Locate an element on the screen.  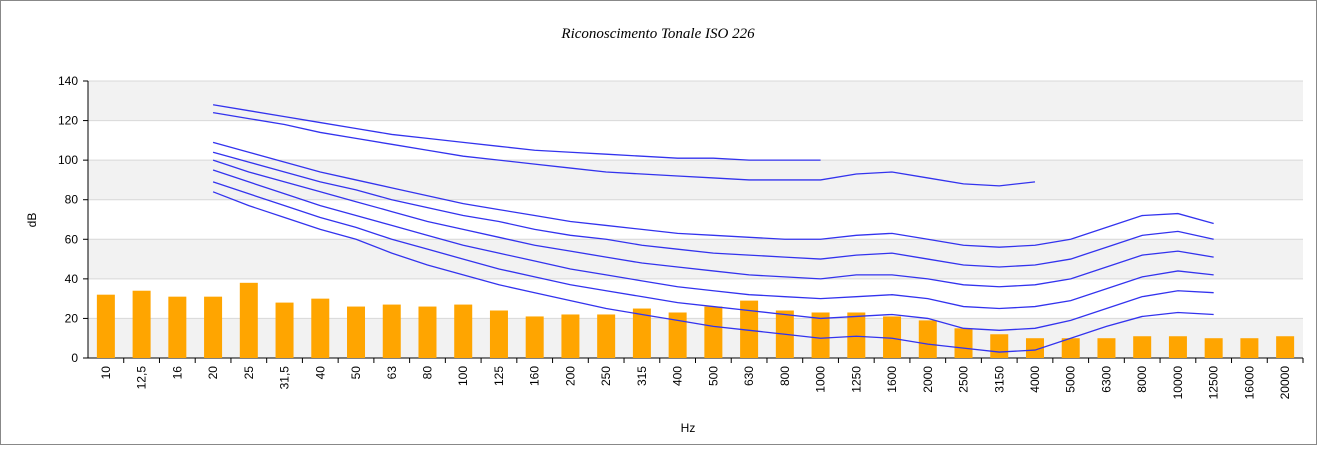
x-tick-label: 16 is located at coordinates (177, 373).